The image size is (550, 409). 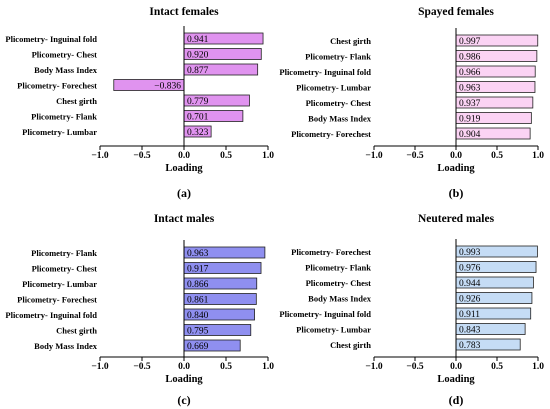 I want to click on data-label: 0.997, so click(x=470, y=42).